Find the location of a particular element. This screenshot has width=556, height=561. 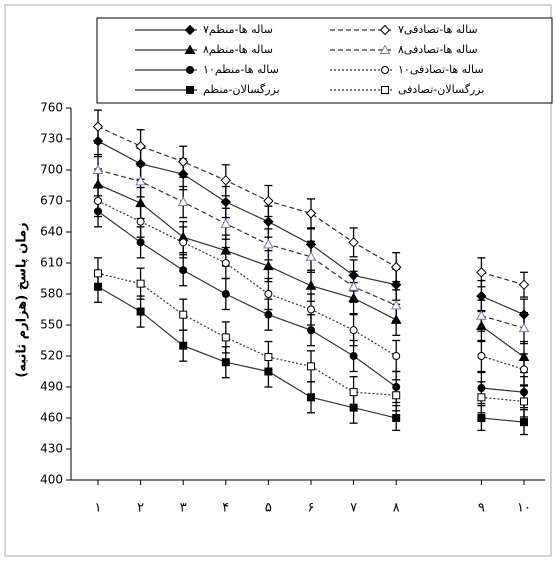

legend-label: ۱۰ساله ها-منظم is located at coordinates (241, 69).